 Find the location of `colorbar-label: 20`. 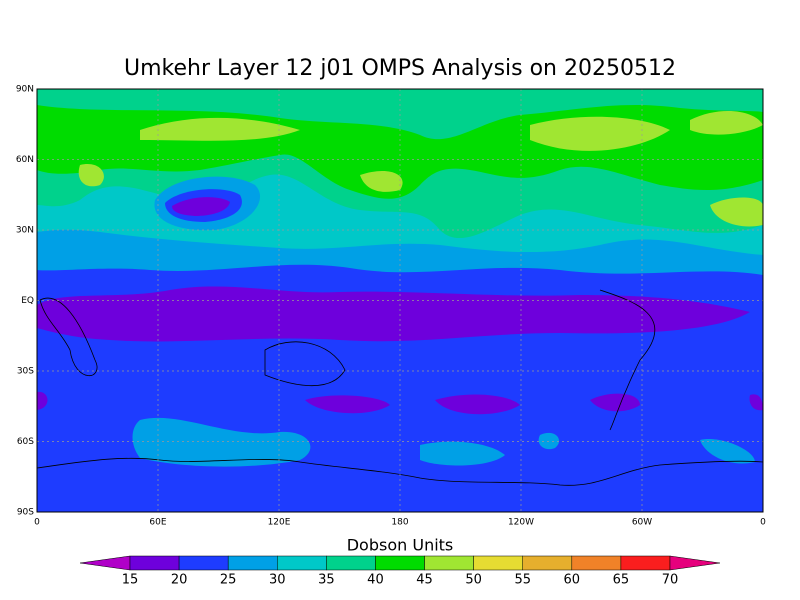

colorbar-label: 20 is located at coordinates (179, 580).